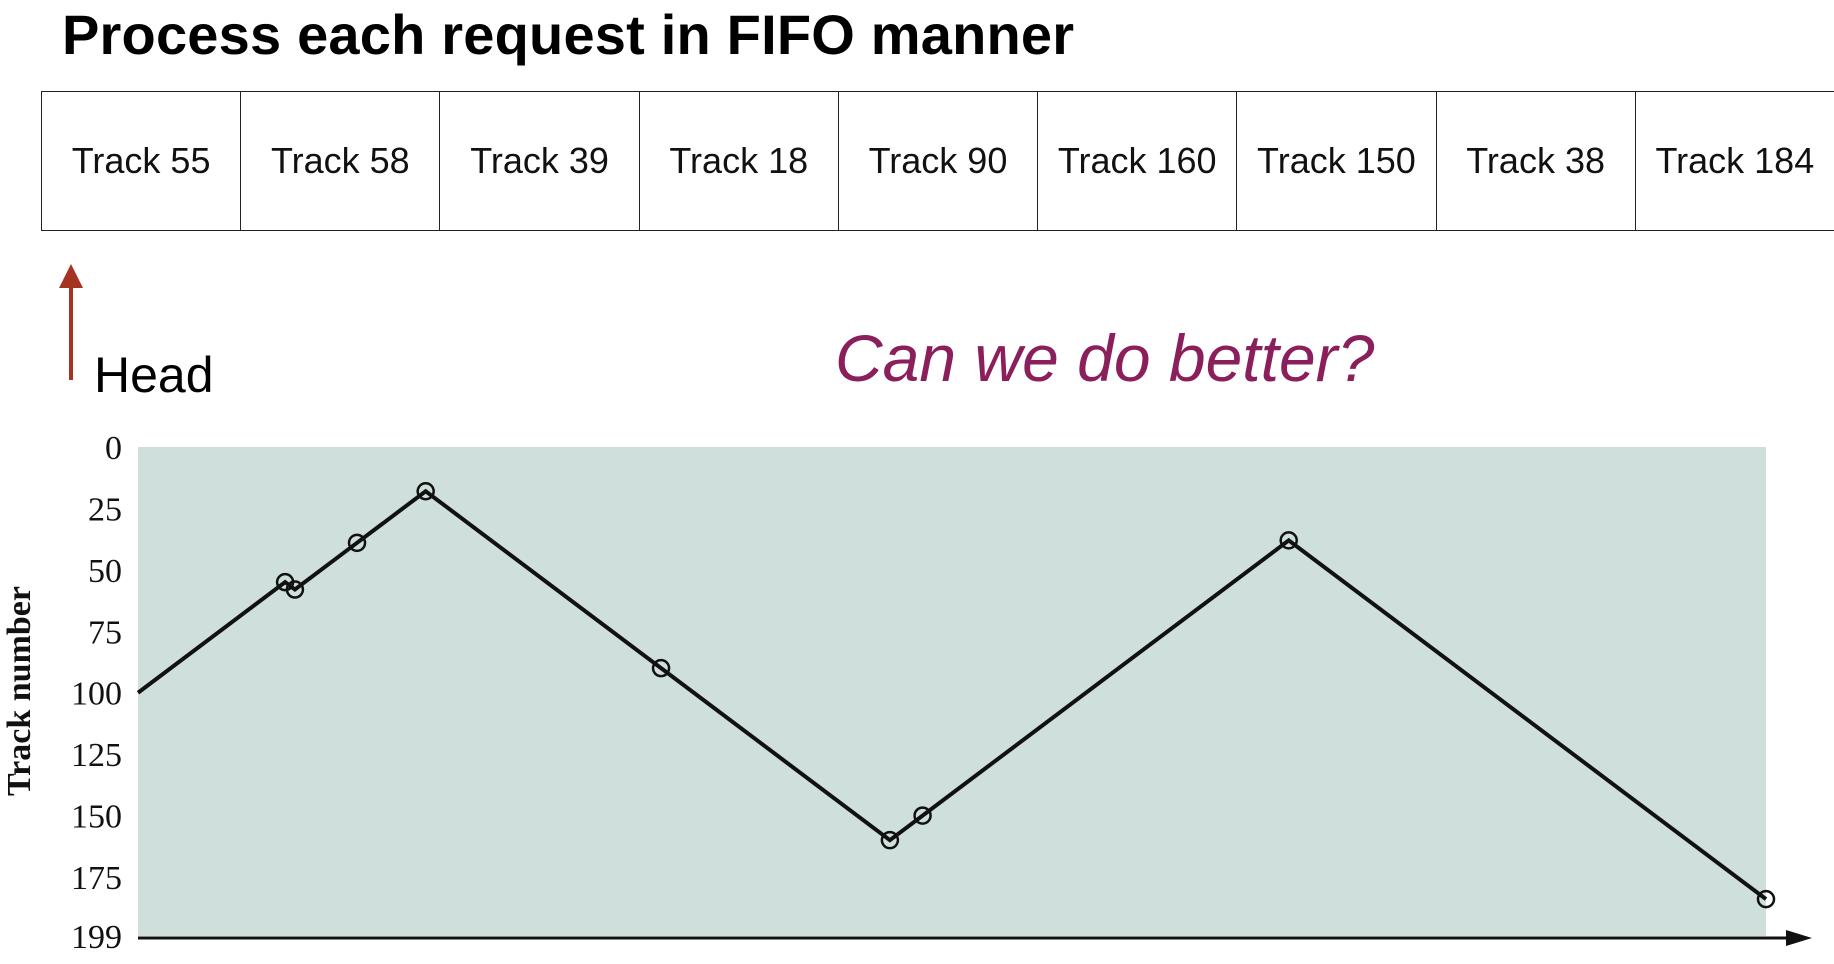 The width and height of the screenshot is (1834, 964). What do you see at coordinates (96, 817) in the screenshot?
I see `y-tick-label: 150` at bounding box center [96, 817].